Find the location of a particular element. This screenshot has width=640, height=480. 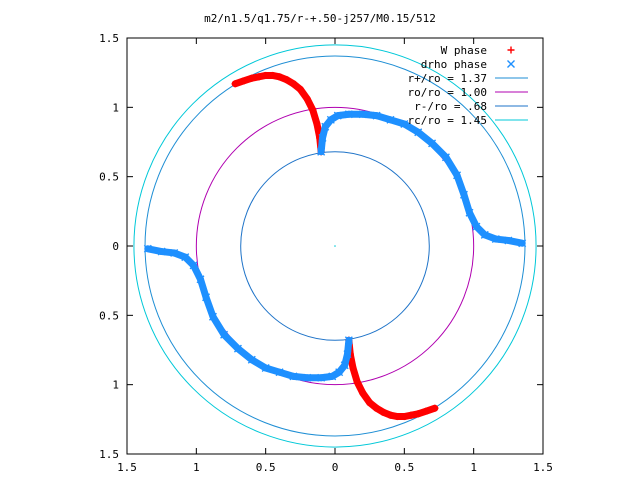

legend-label: W phase is located at coordinates (464, 50).